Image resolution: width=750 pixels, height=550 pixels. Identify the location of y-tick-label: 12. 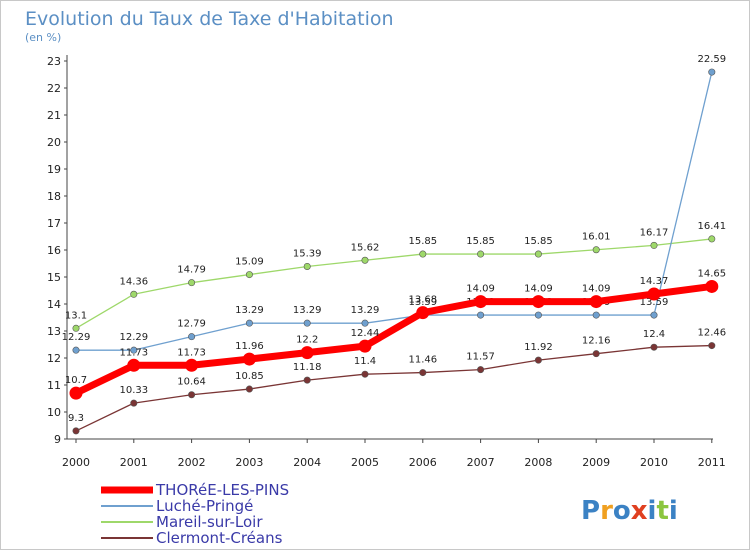
(54, 358).